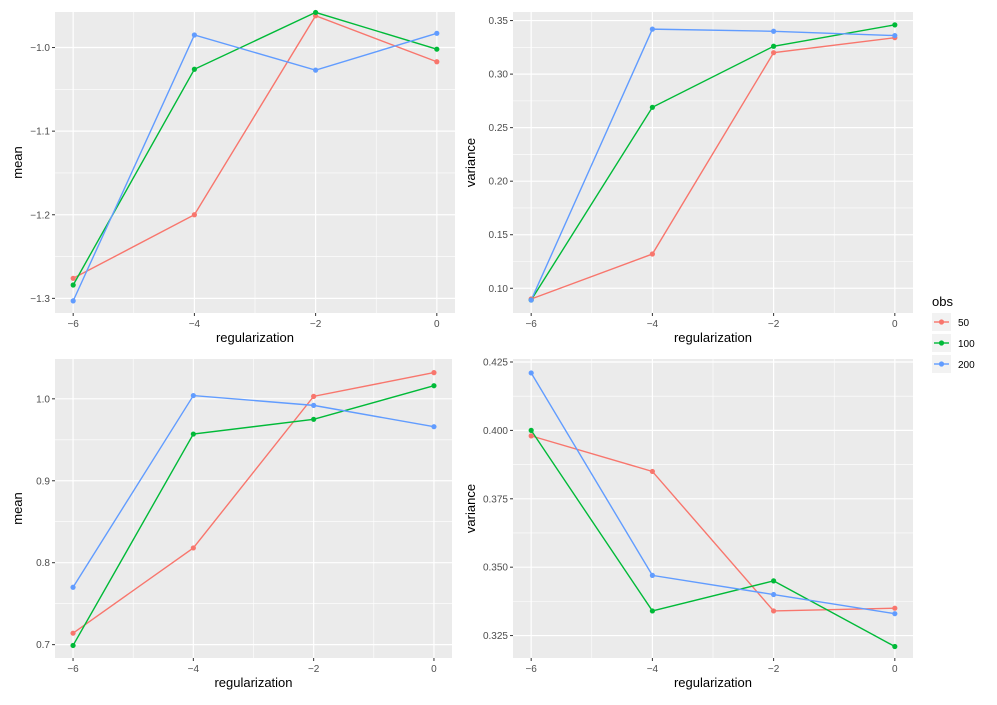 The image size is (997, 705). I want to click on y-tick-label: 0.425, so click(495, 363).